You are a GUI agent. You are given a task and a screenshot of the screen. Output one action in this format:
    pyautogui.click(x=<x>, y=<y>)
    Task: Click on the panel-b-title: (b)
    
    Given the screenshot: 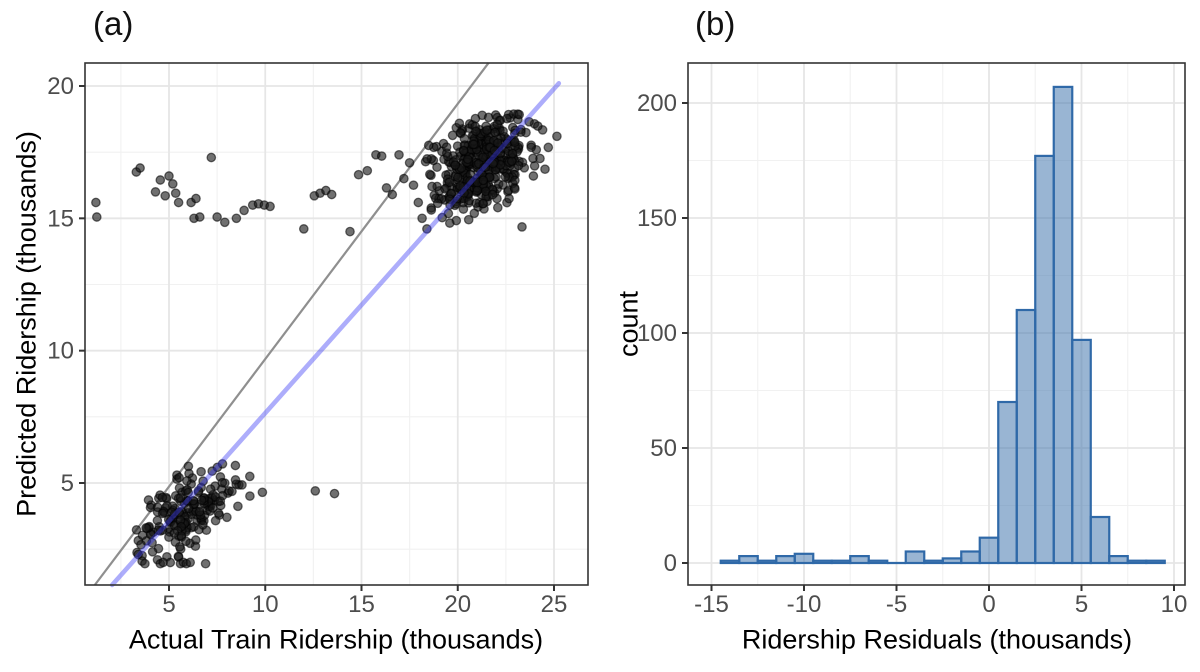 What is the action you would take?
    pyautogui.click(x=715, y=23)
    